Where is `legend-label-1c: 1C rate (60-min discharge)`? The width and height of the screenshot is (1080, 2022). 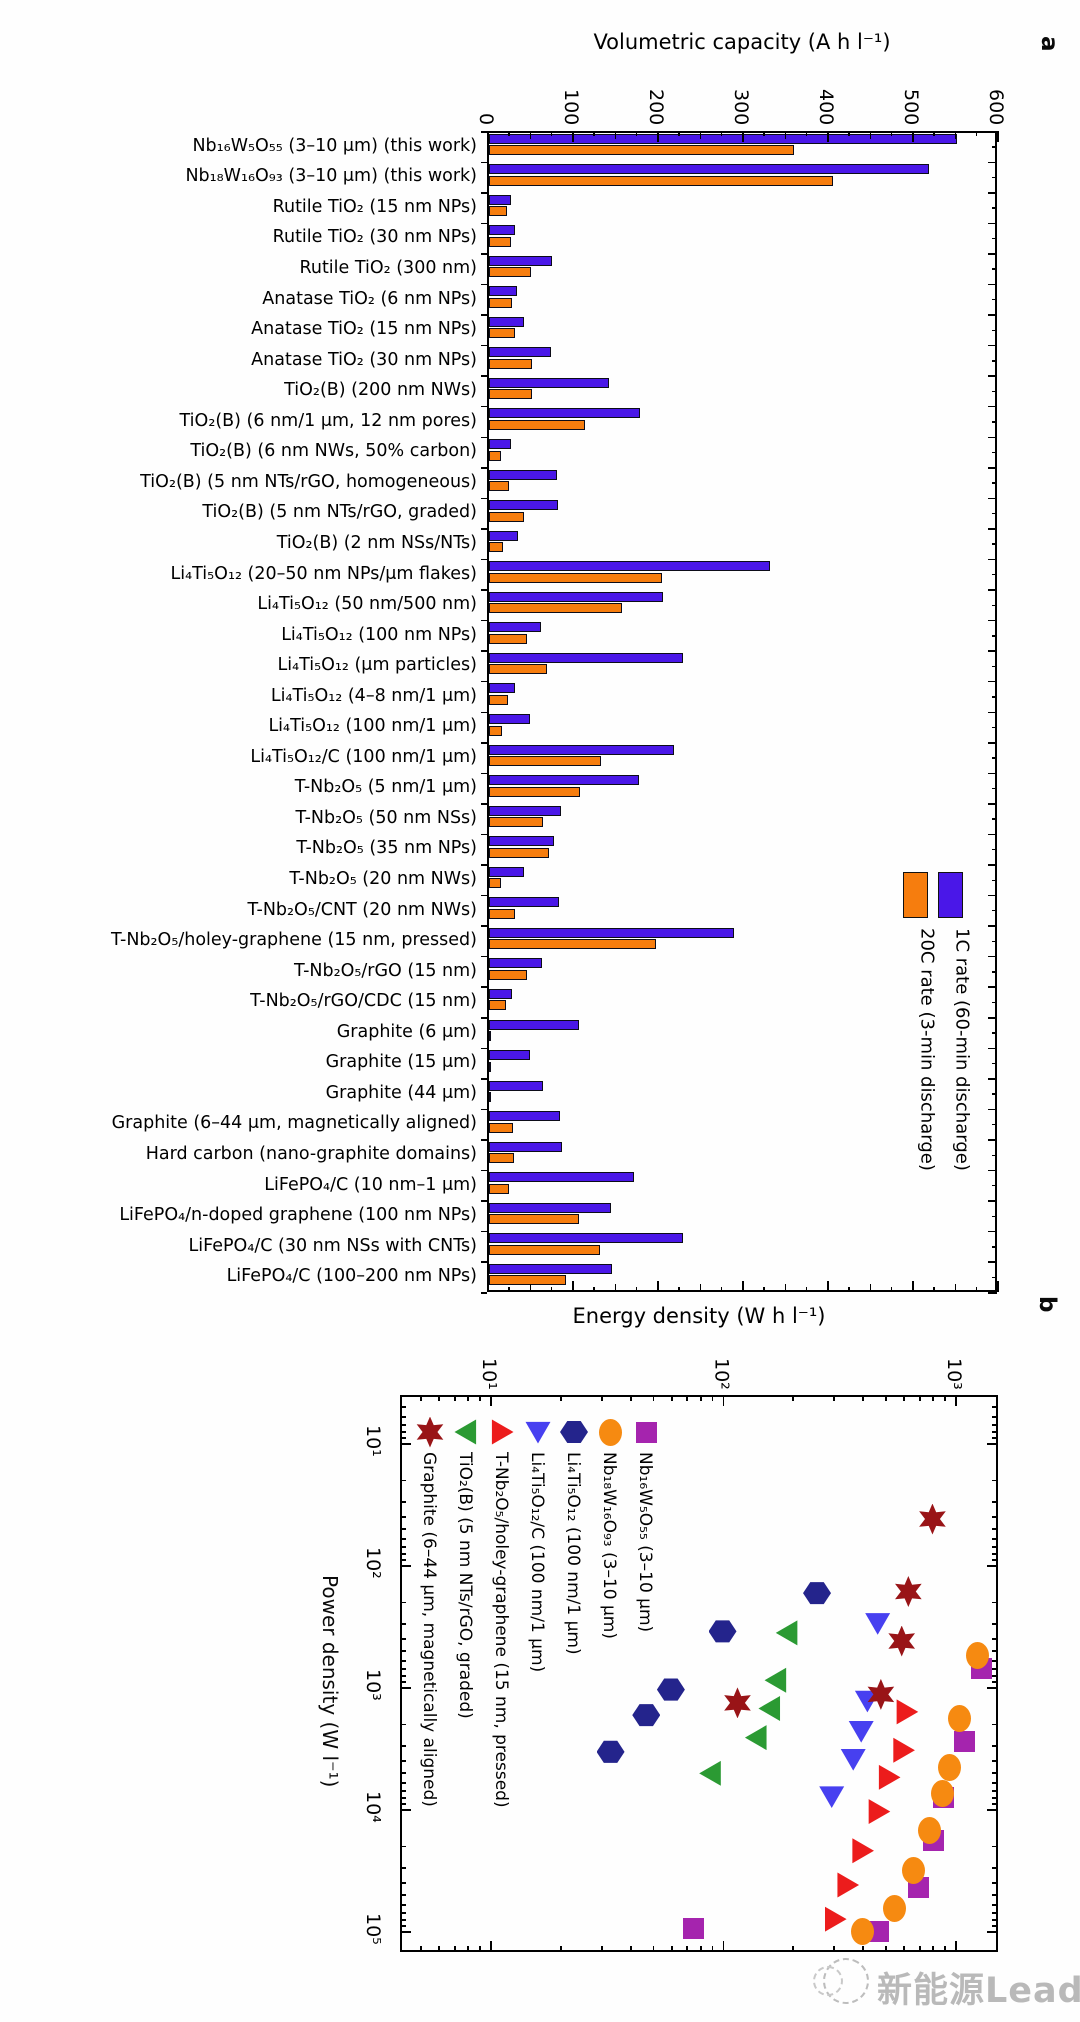 legend-label-1c: 1C rate (60-min discharge) is located at coordinates (962, 1049).